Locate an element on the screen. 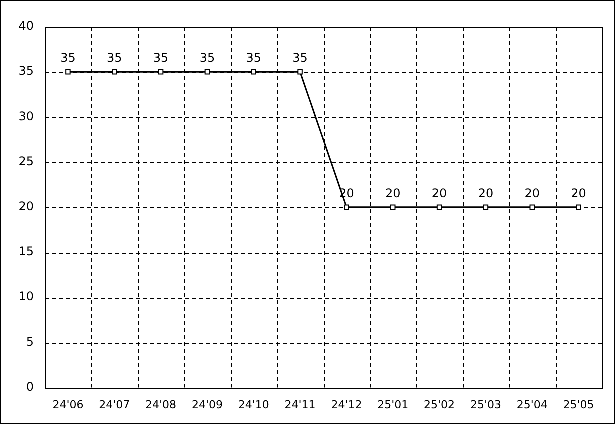  y-tick-label: 35 is located at coordinates (26, 71).